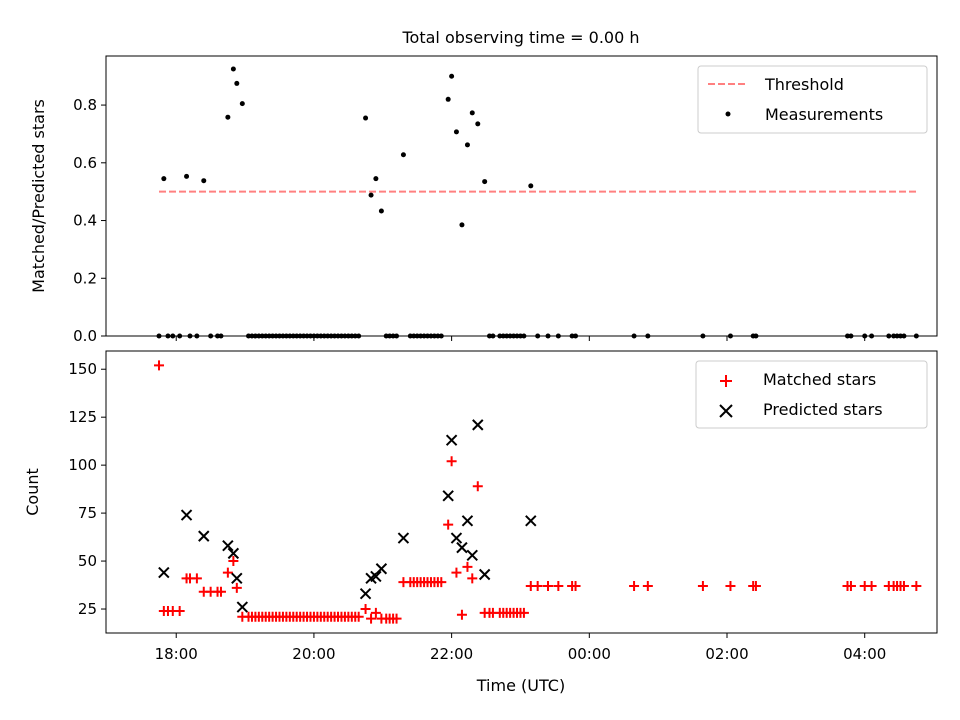  I want to click on count-legend-matched-swatch, so click(726, 381).